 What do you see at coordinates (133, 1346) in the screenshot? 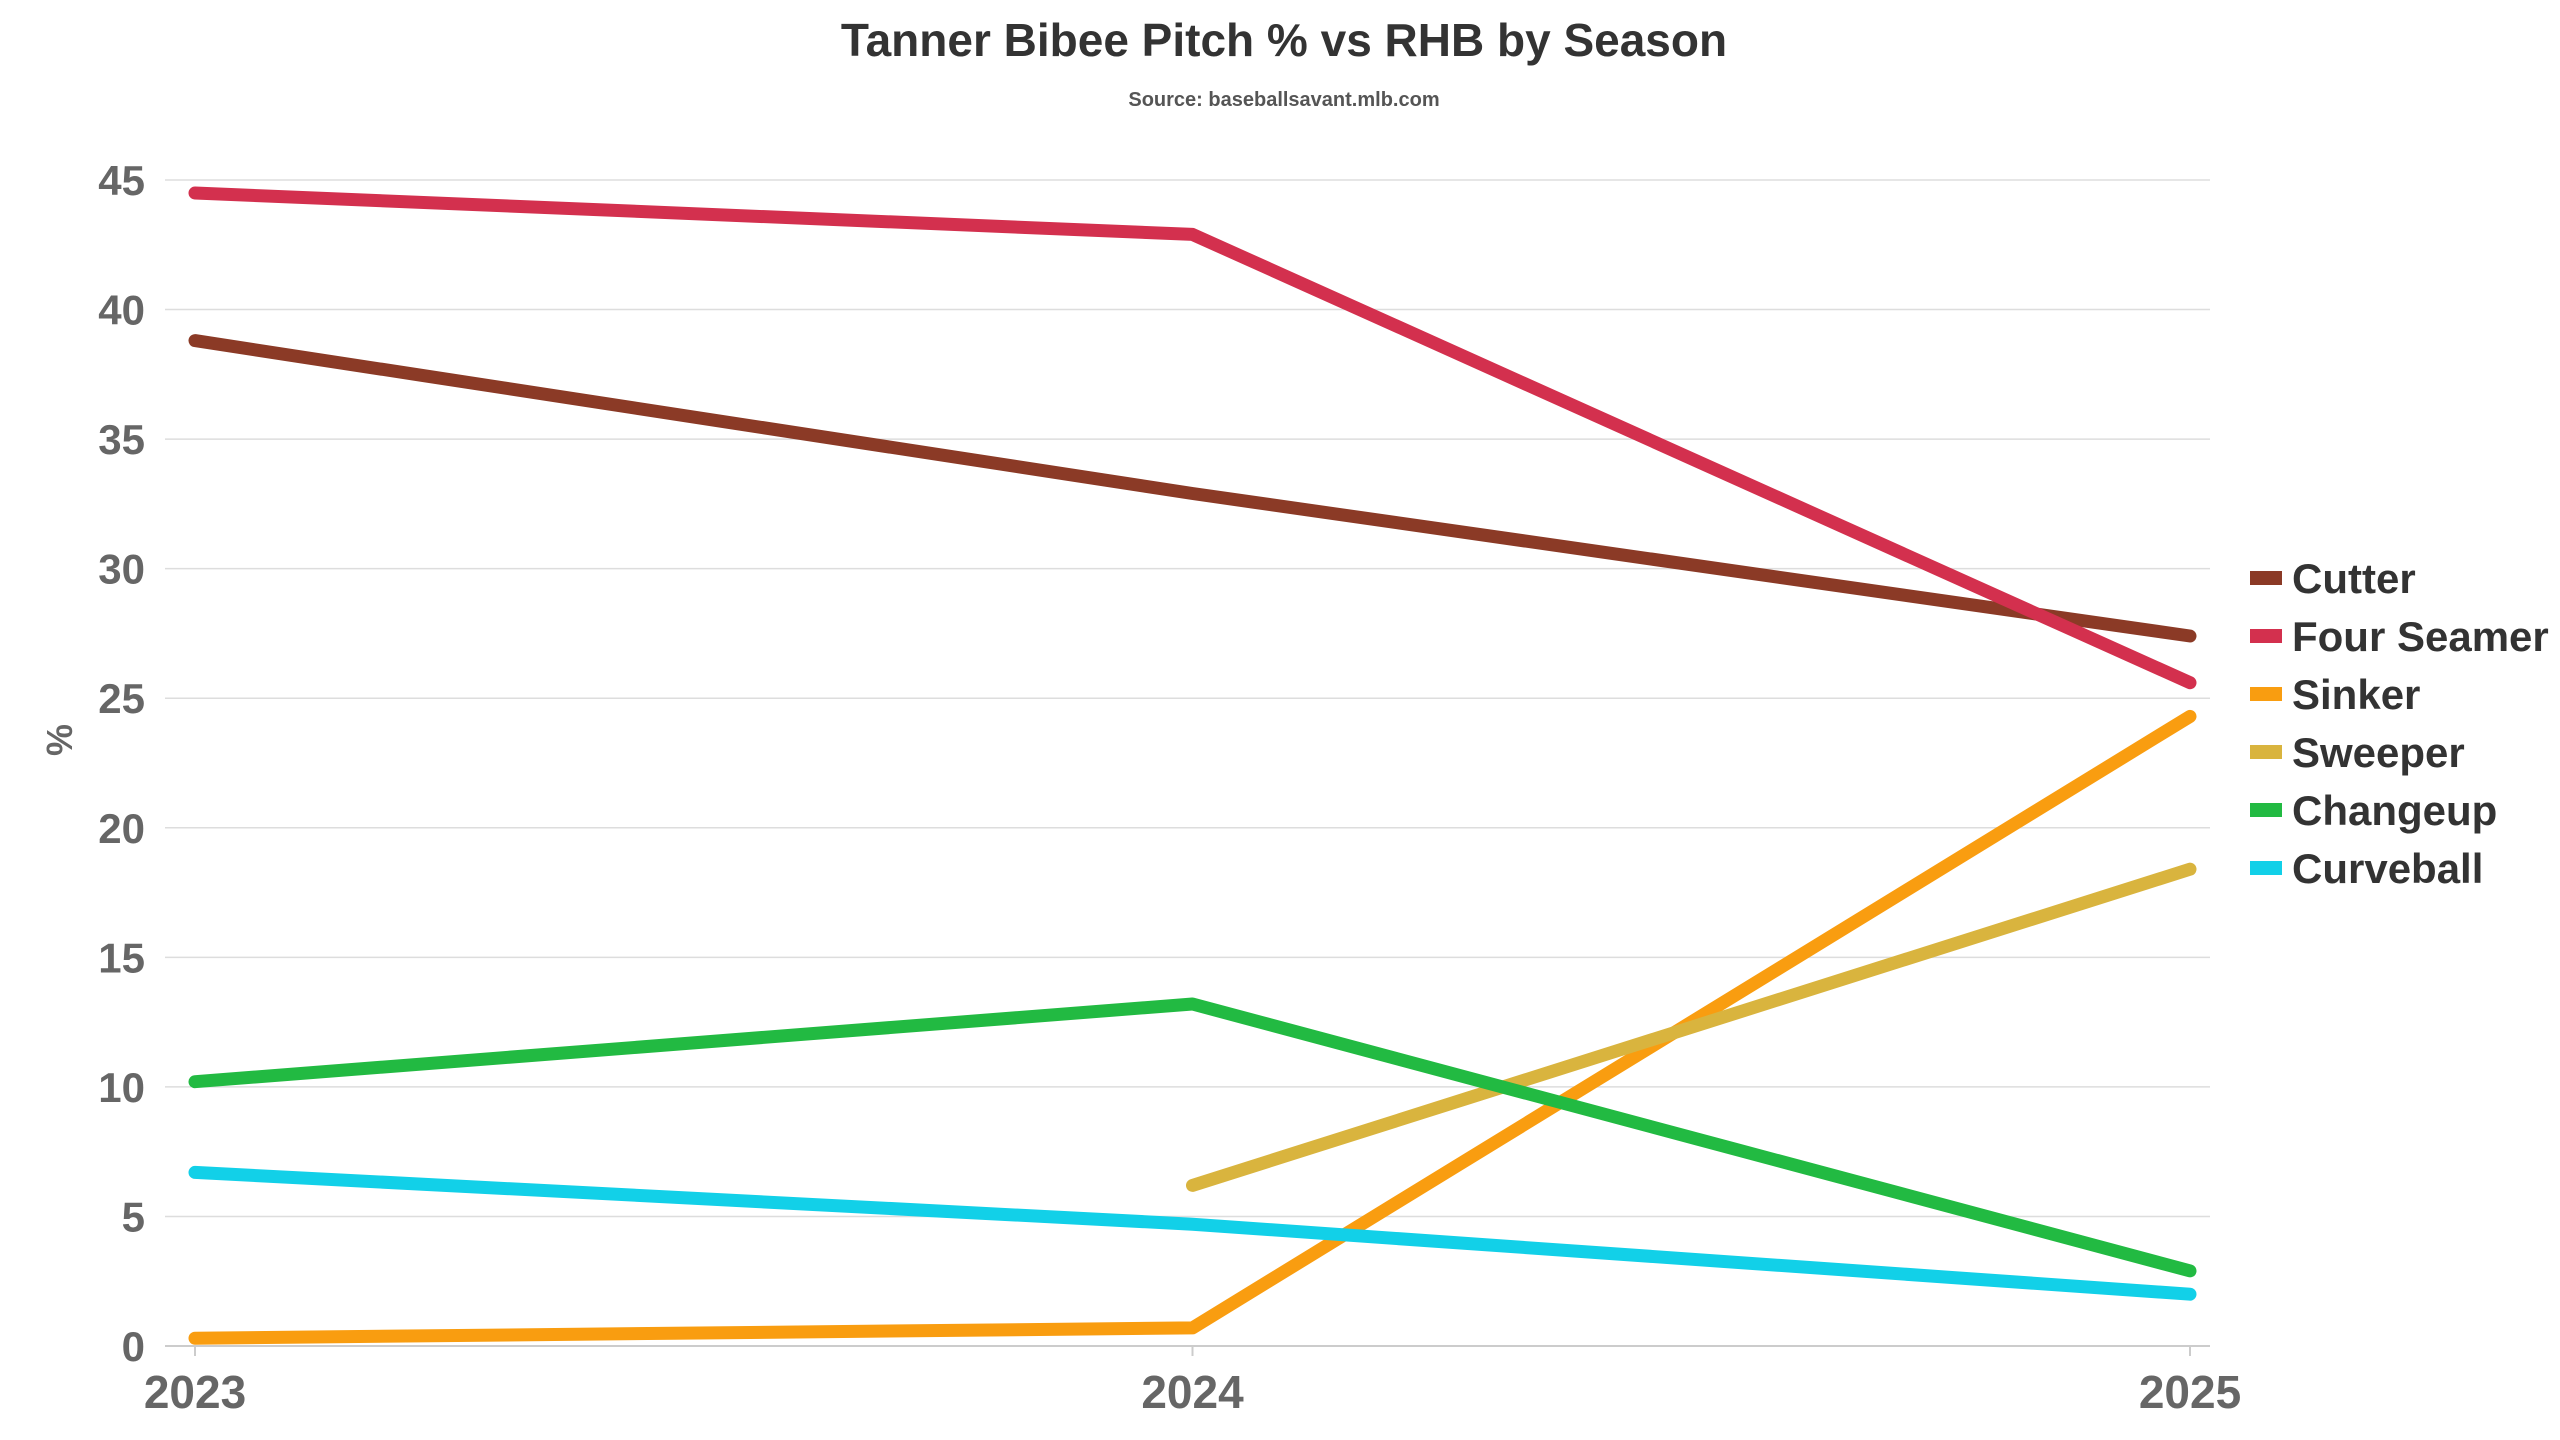
I see `y-tick-label: 0` at bounding box center [133, 1346].